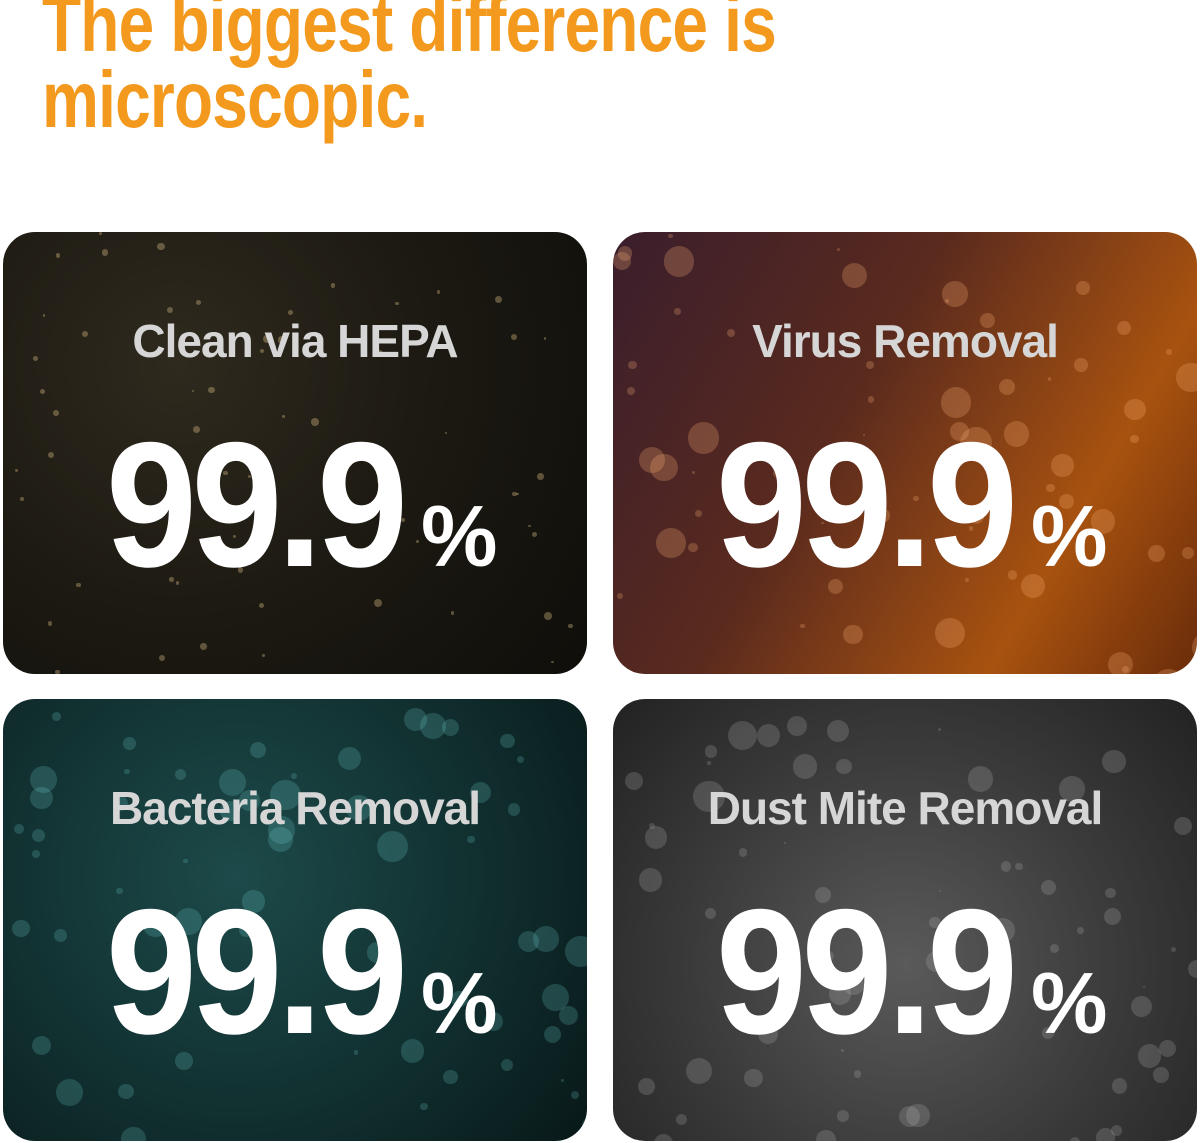 This screenshot has width=1200, height=1143. Describe the element at coordinates (409, 70) in the screenshot. I see `headline: The biggest difference is microscopic.` at that location.